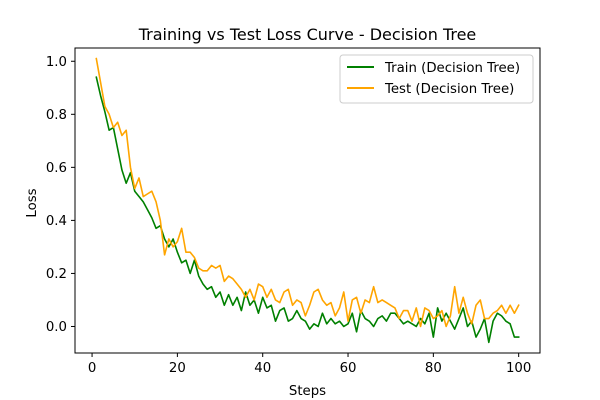 The image size is (600, 400). What do you see at coordinates (452, 68) in the screenshot?
I see `legend-label-train: Train (Decision Tree)` at bounding box center [452, 68].